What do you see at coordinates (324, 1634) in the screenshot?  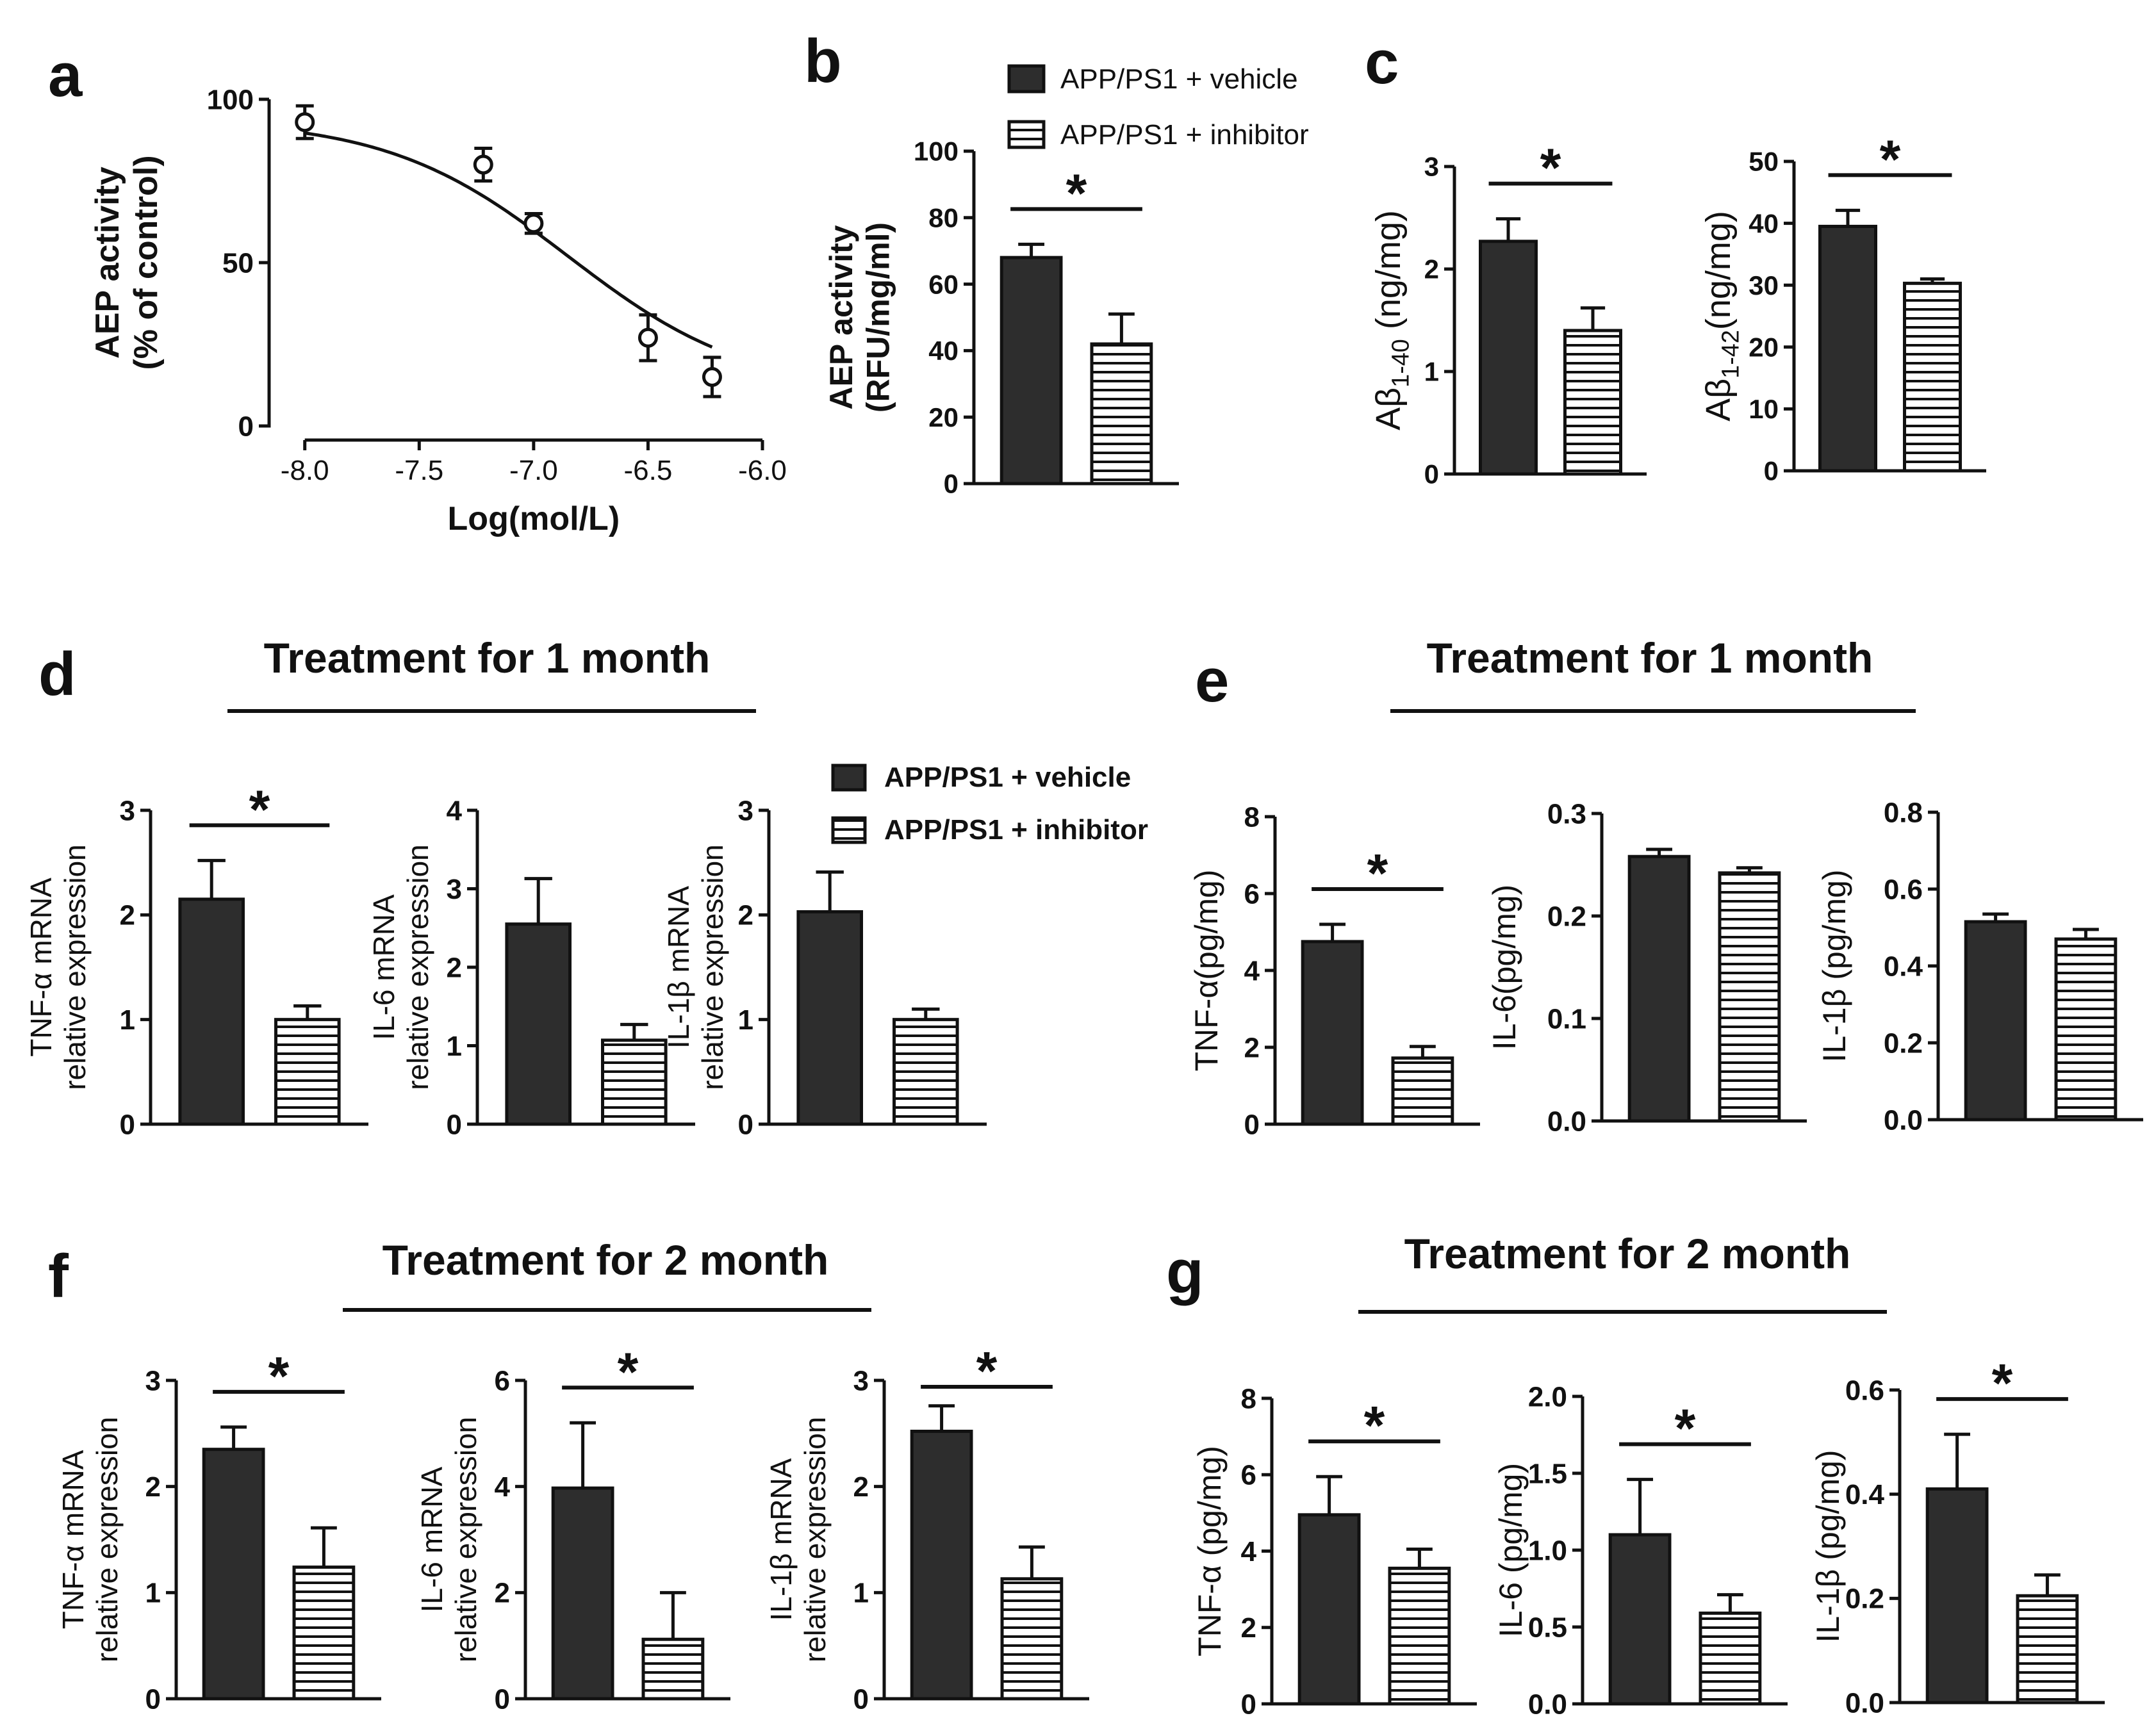 I see `f1-bar-inhibitor` at bounding box center [324, 1634].